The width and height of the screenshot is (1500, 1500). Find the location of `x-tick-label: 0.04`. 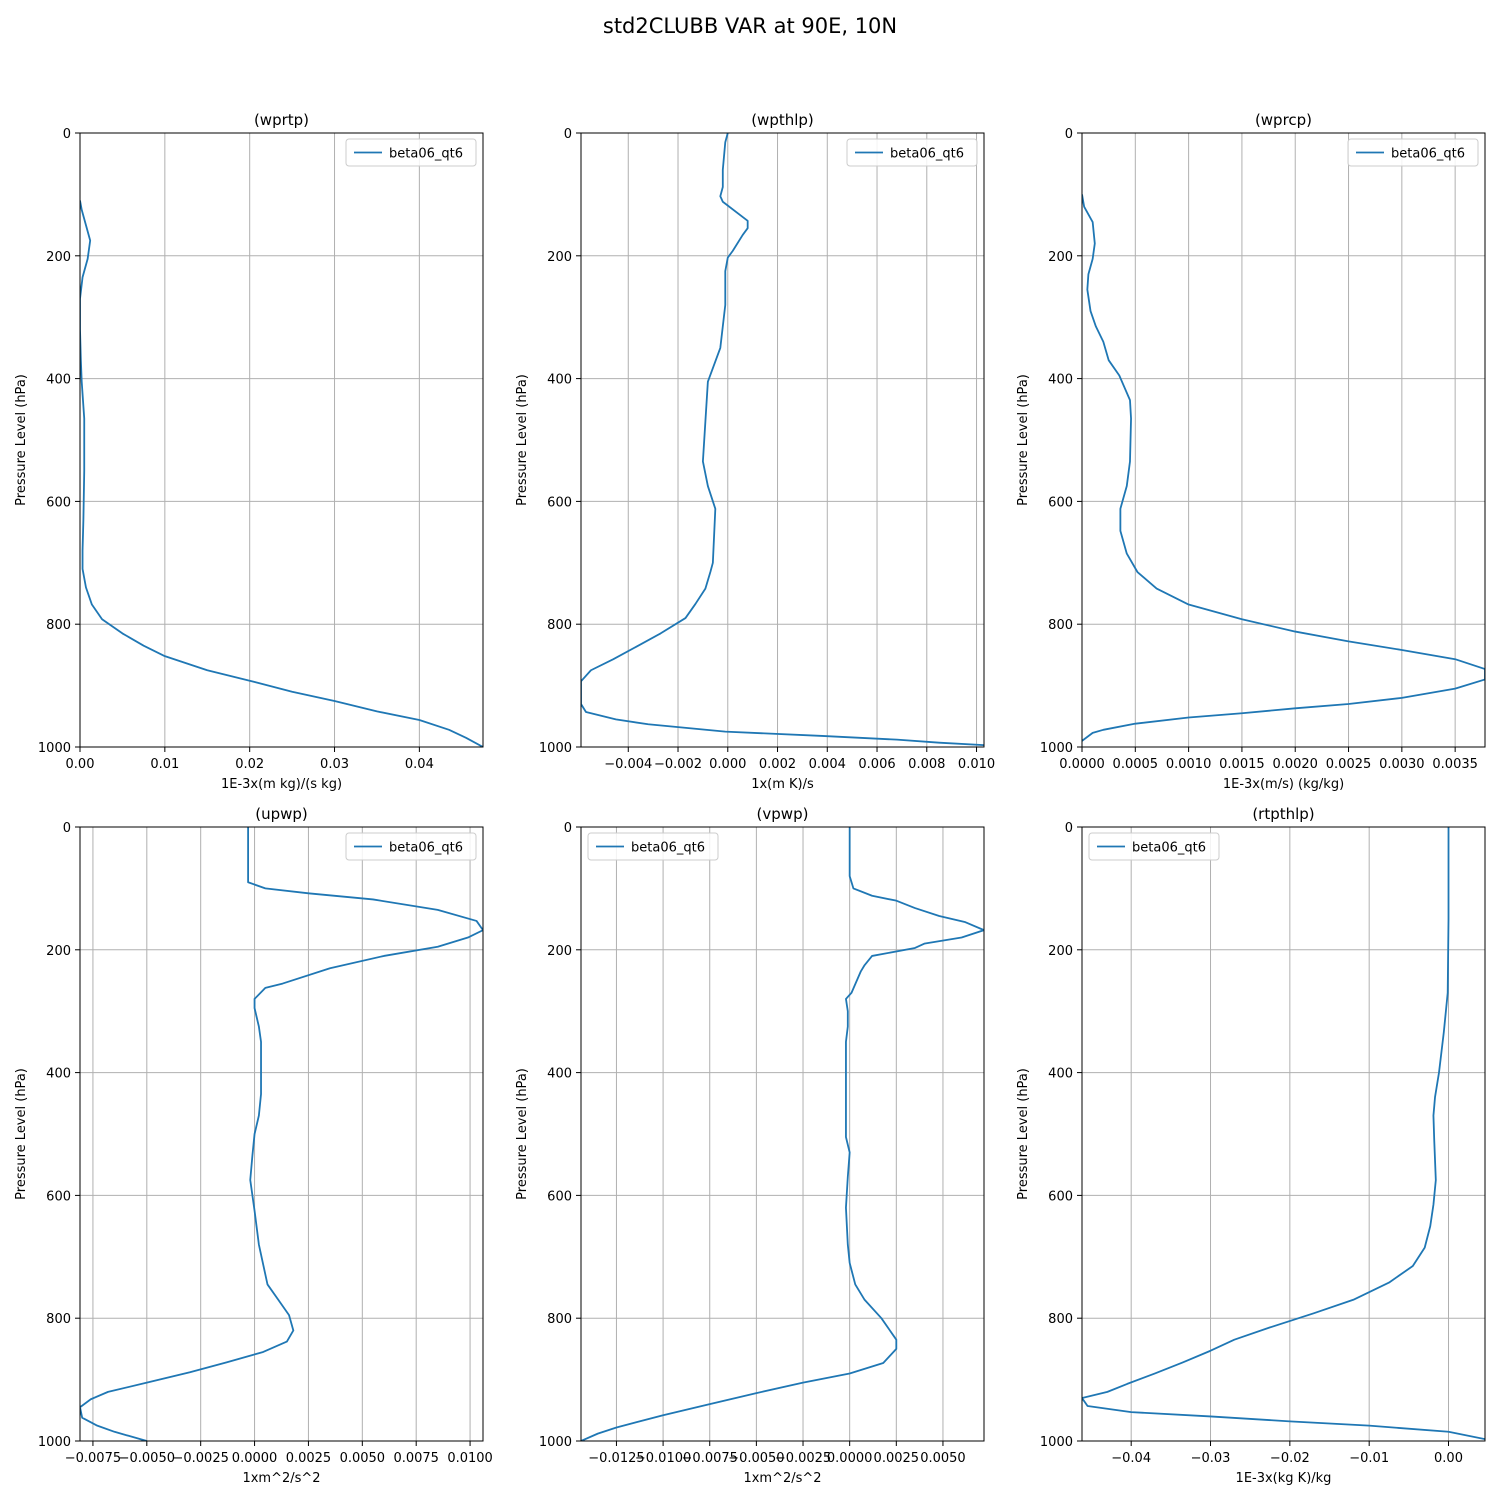

x-tick-label: 0.04 is located at coordinates (419, 764).